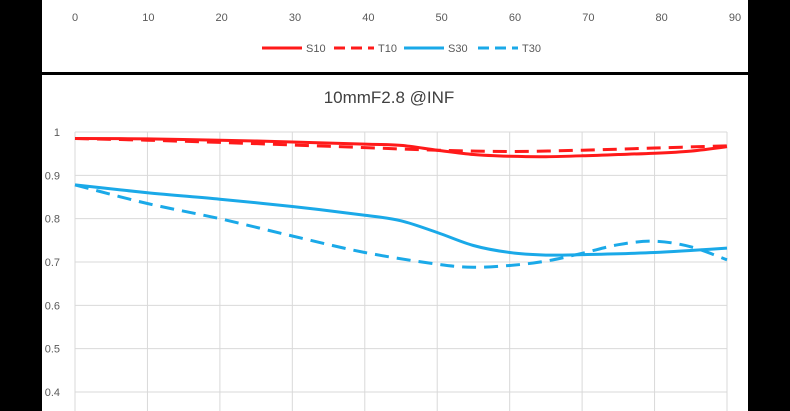  What do you see at coordinates (295, 18) in the screenshot?
I see `top-x-tick-label: 30` at bounding box center [295, 18].